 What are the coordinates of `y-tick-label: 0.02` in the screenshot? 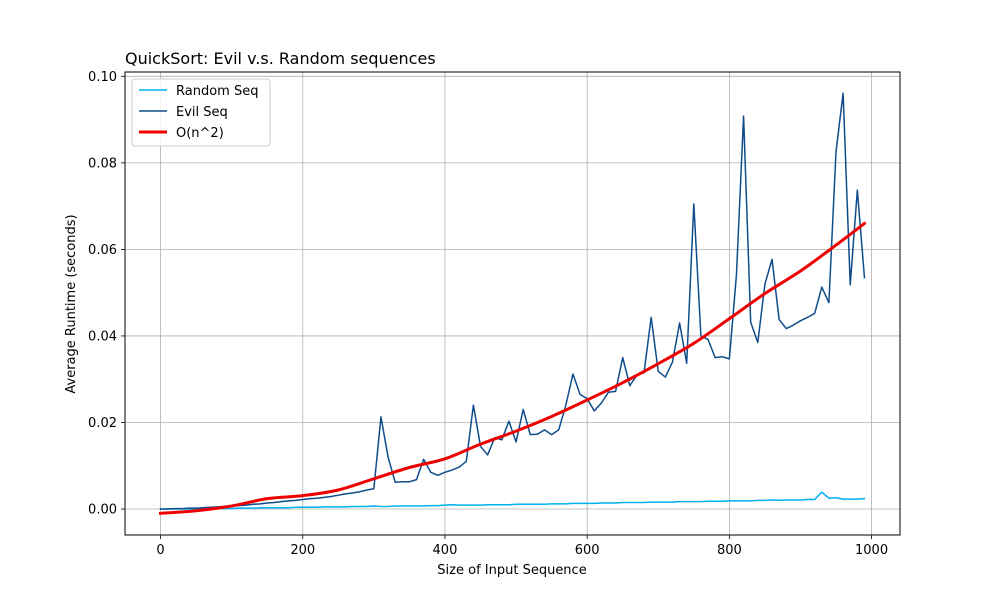 It's located at (102, 423).